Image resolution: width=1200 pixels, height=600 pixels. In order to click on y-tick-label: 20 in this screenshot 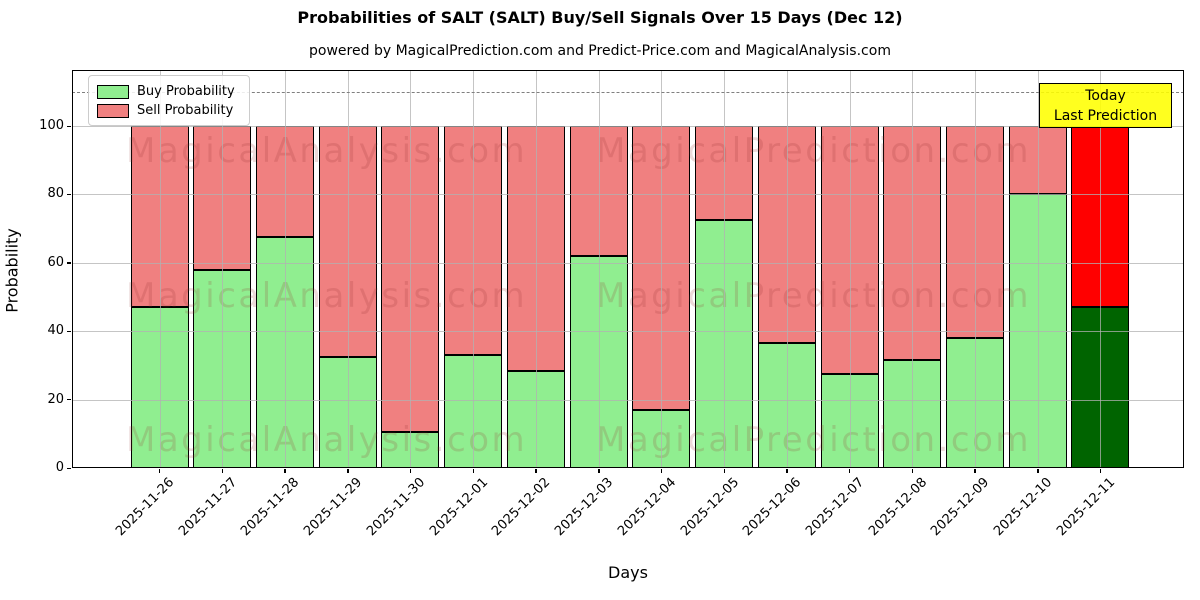, I will do `click(55, 399)`.